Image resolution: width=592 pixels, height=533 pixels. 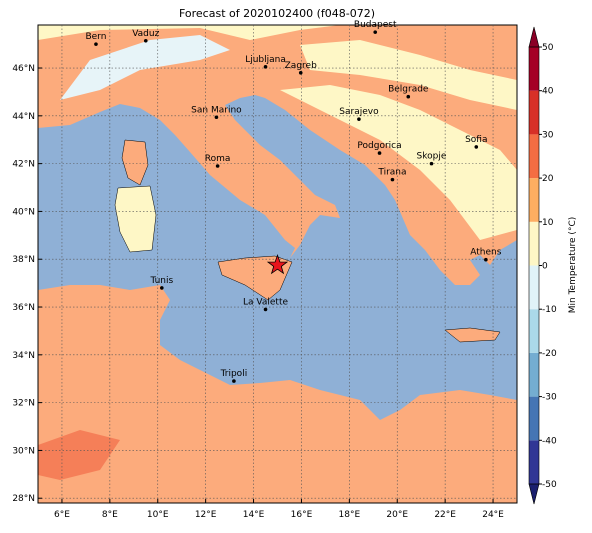 What do you see at coordinates (549, 485) in the screenshot?
I see `colorbar-tick-label: -50` at bounding box center [549, 485].